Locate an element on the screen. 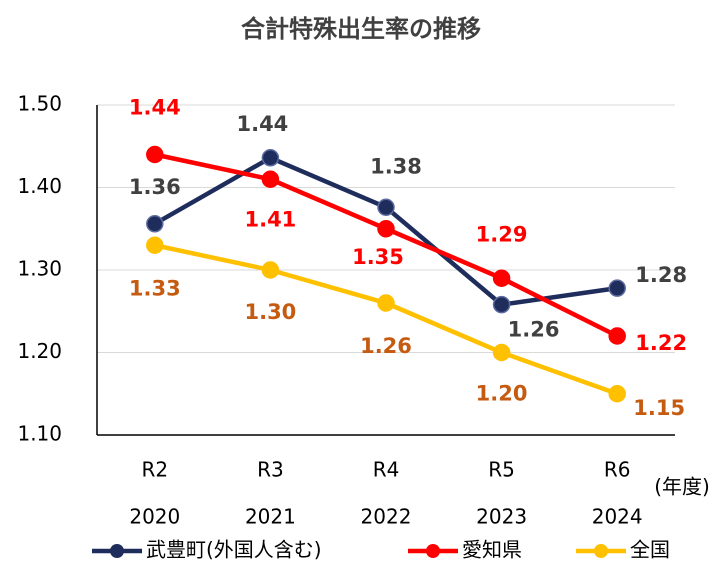  value-label: 1.28 is located at coordinates (661, 275).